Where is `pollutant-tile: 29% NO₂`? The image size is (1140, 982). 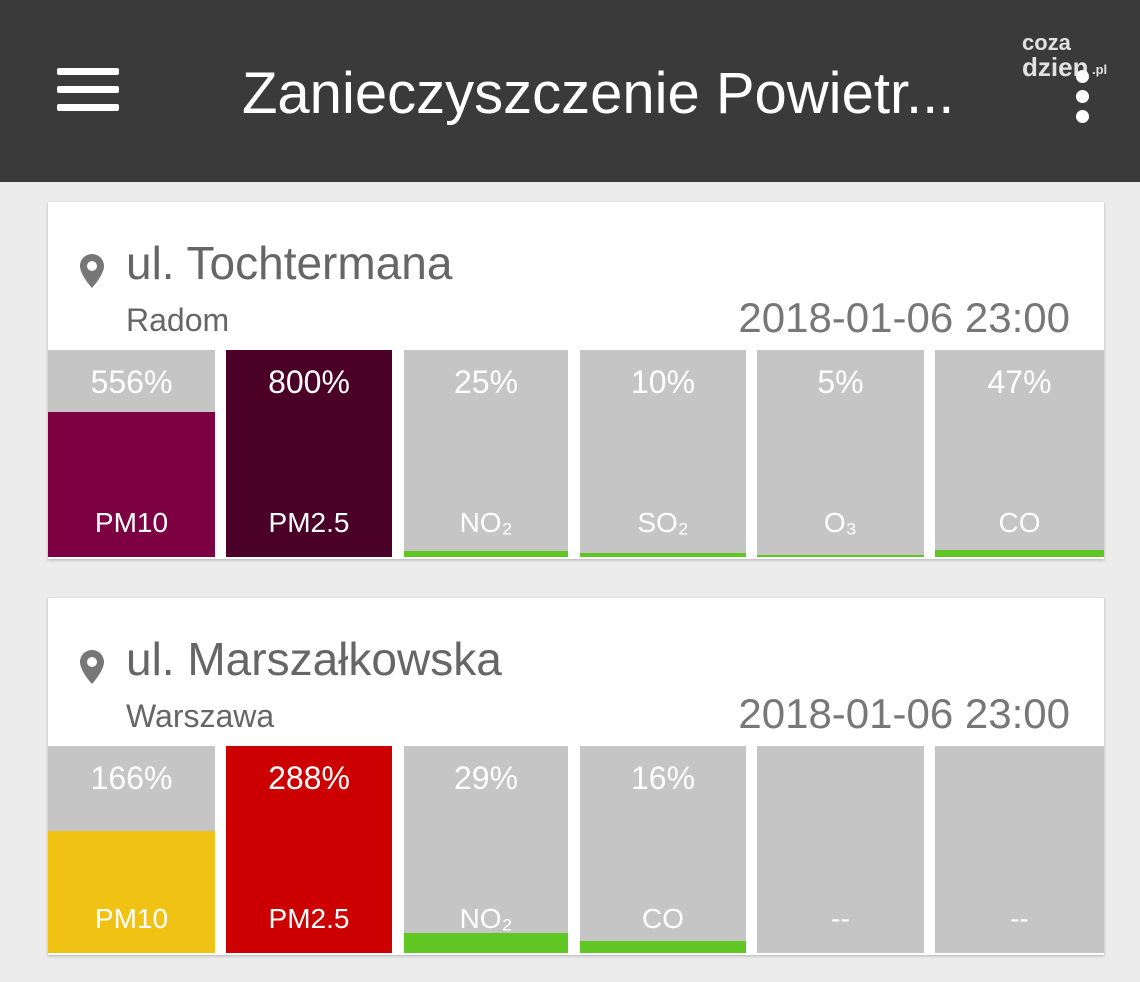 pollutant-tile: 29% NO₂ is located at coordinates (486, 849).